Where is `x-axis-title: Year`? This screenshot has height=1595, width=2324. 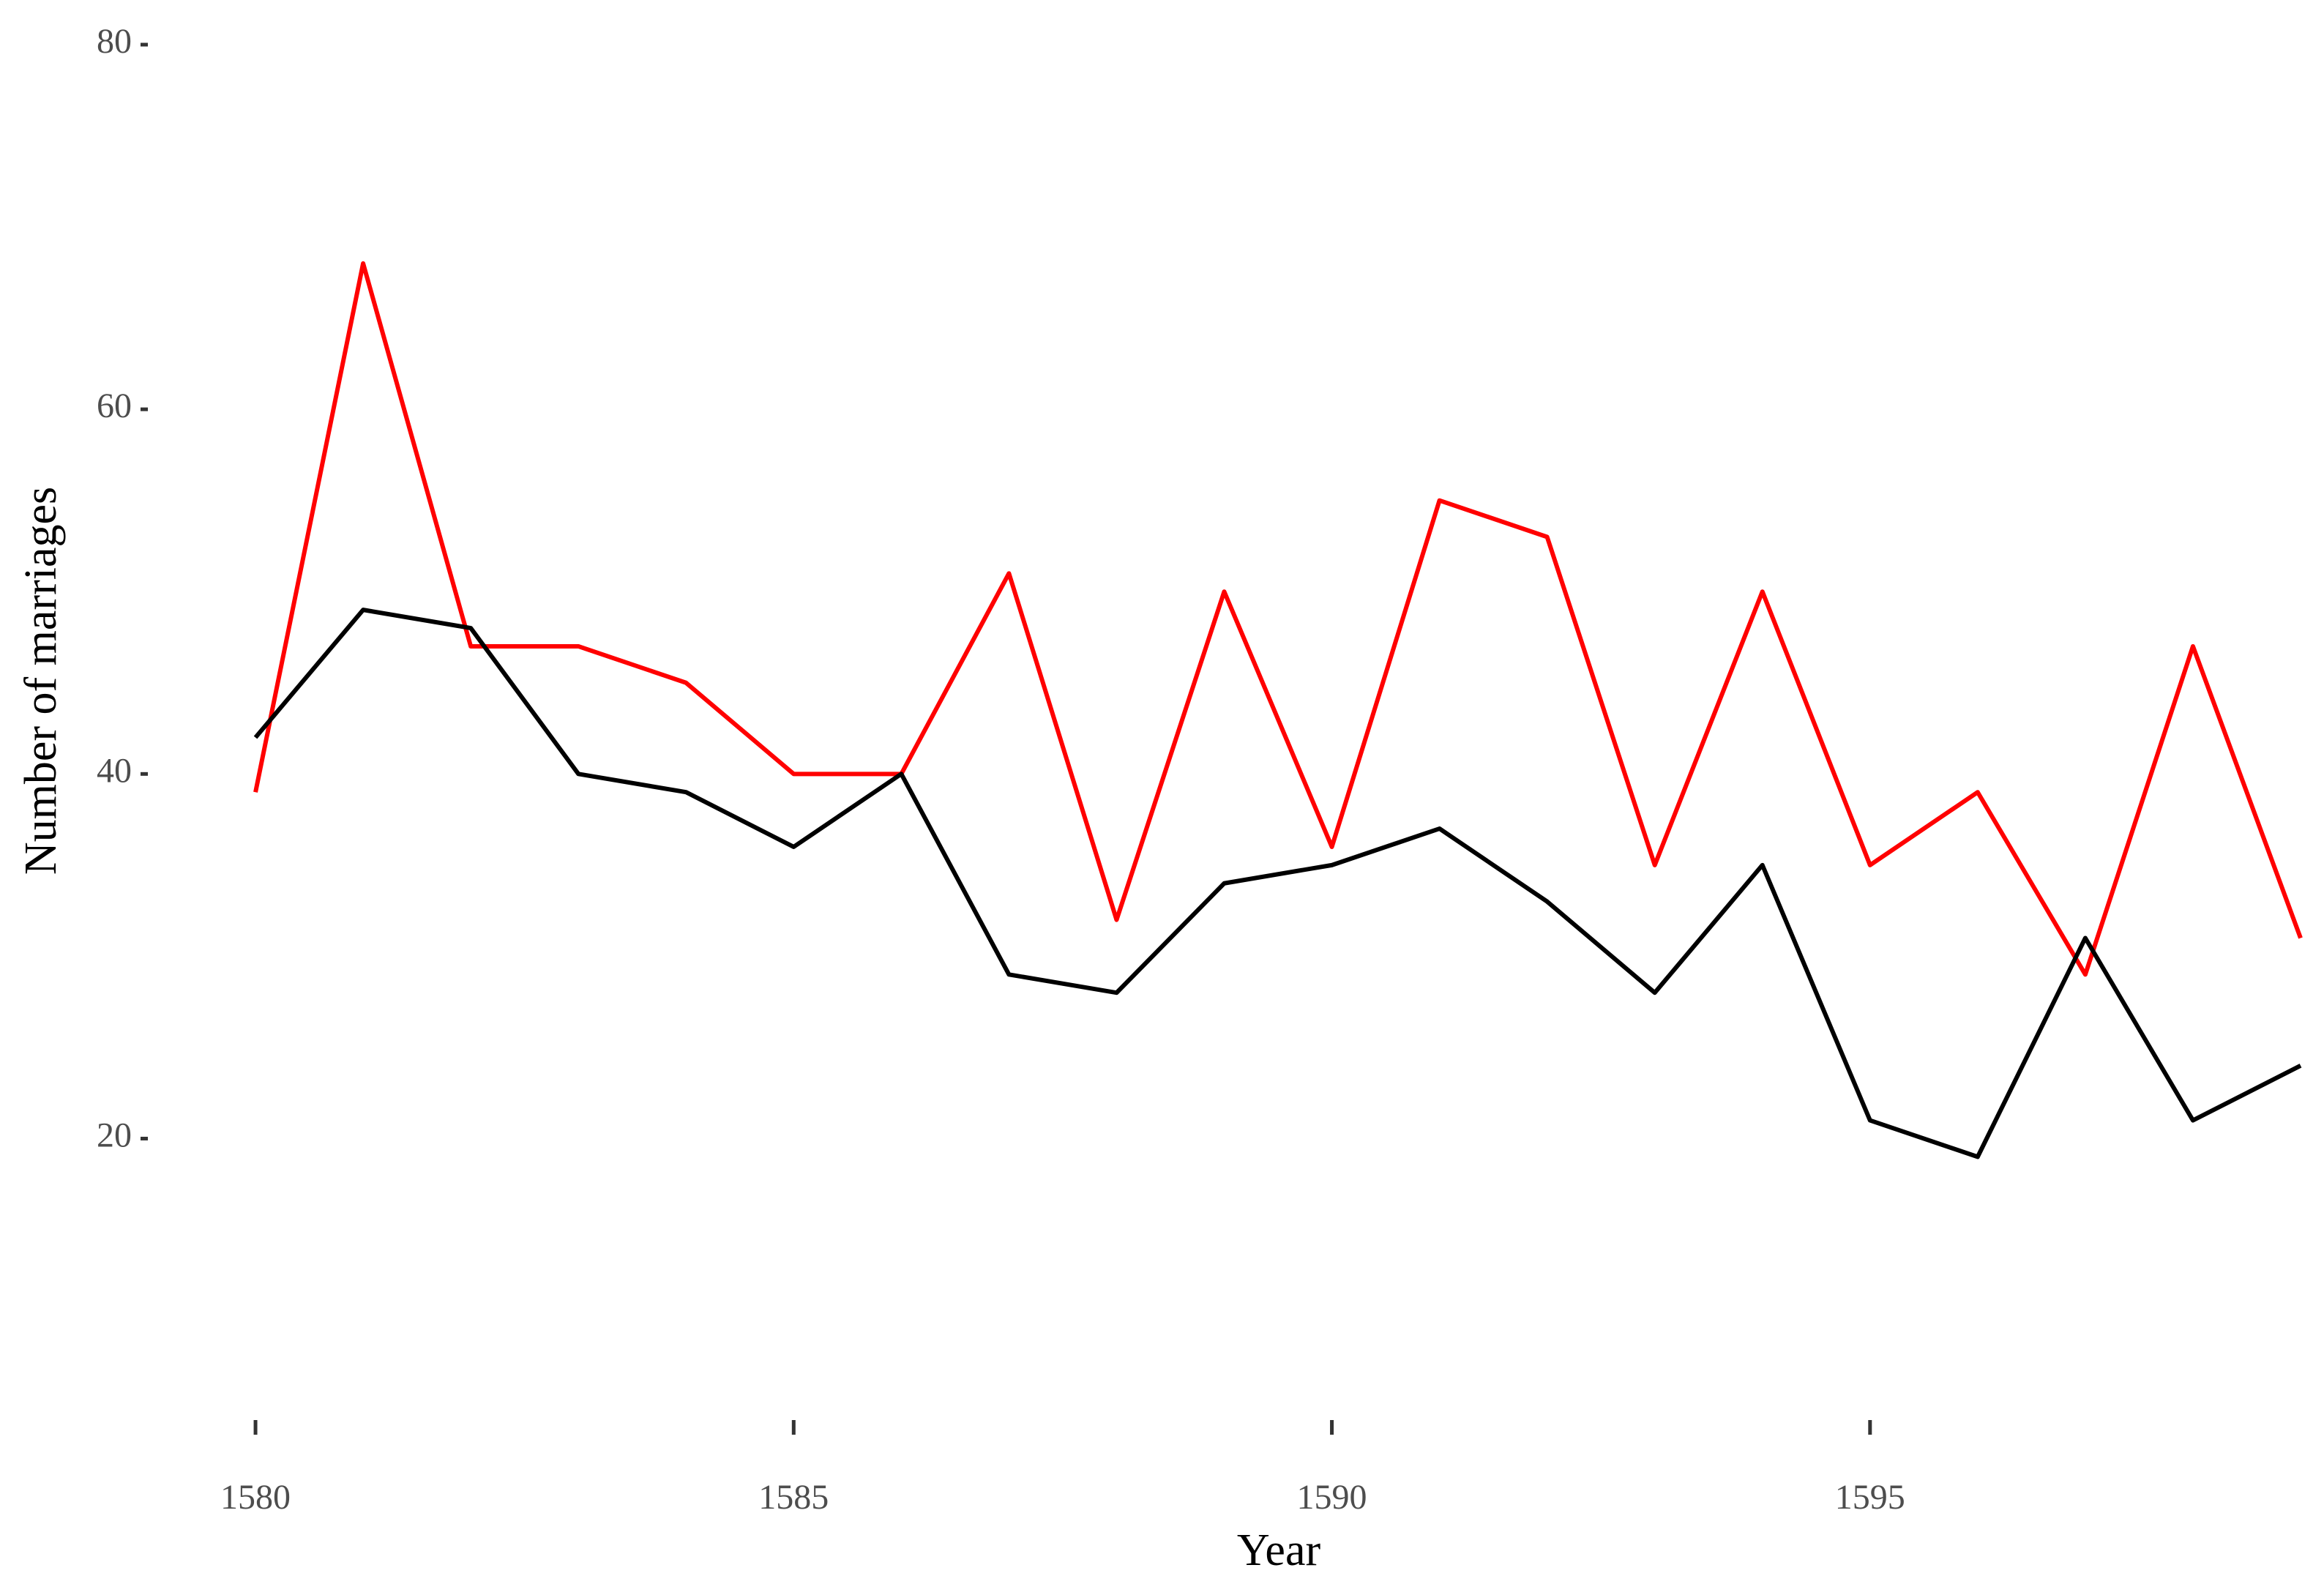
x-axis-title: Year is located at coordinates (1279, 1550).